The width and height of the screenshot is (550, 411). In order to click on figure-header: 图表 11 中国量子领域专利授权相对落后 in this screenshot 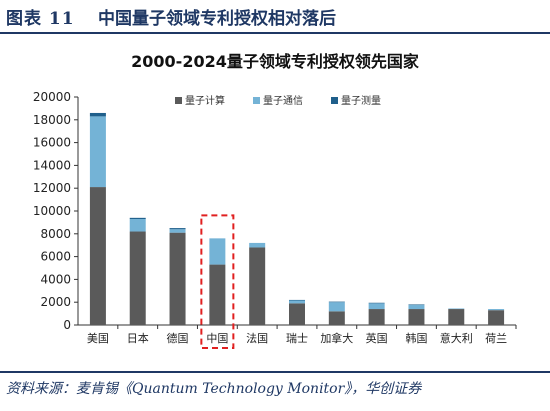, I will do `click(275, 17)`.